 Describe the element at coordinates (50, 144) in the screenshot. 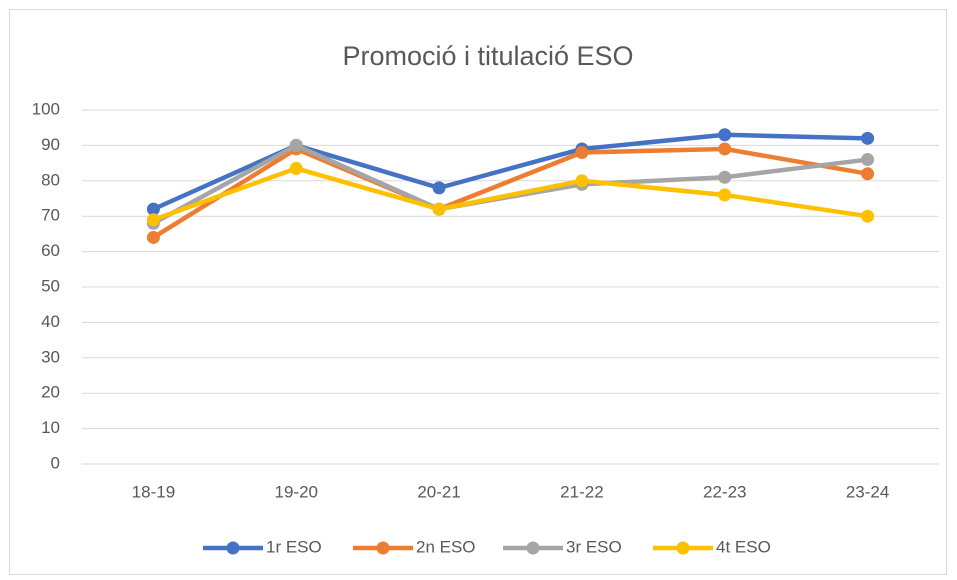

I see `y-tick-label: 90` at that location.